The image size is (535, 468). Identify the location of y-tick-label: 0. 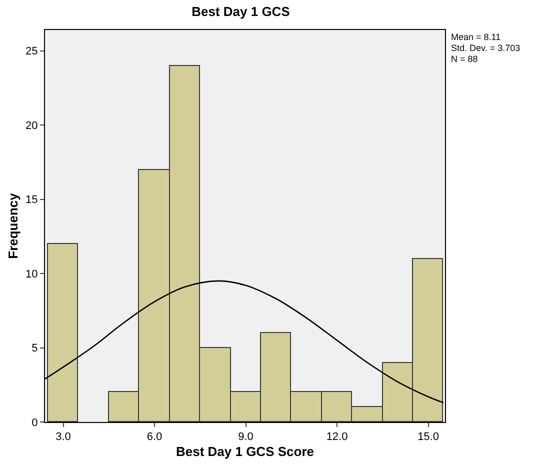
(35, 422).